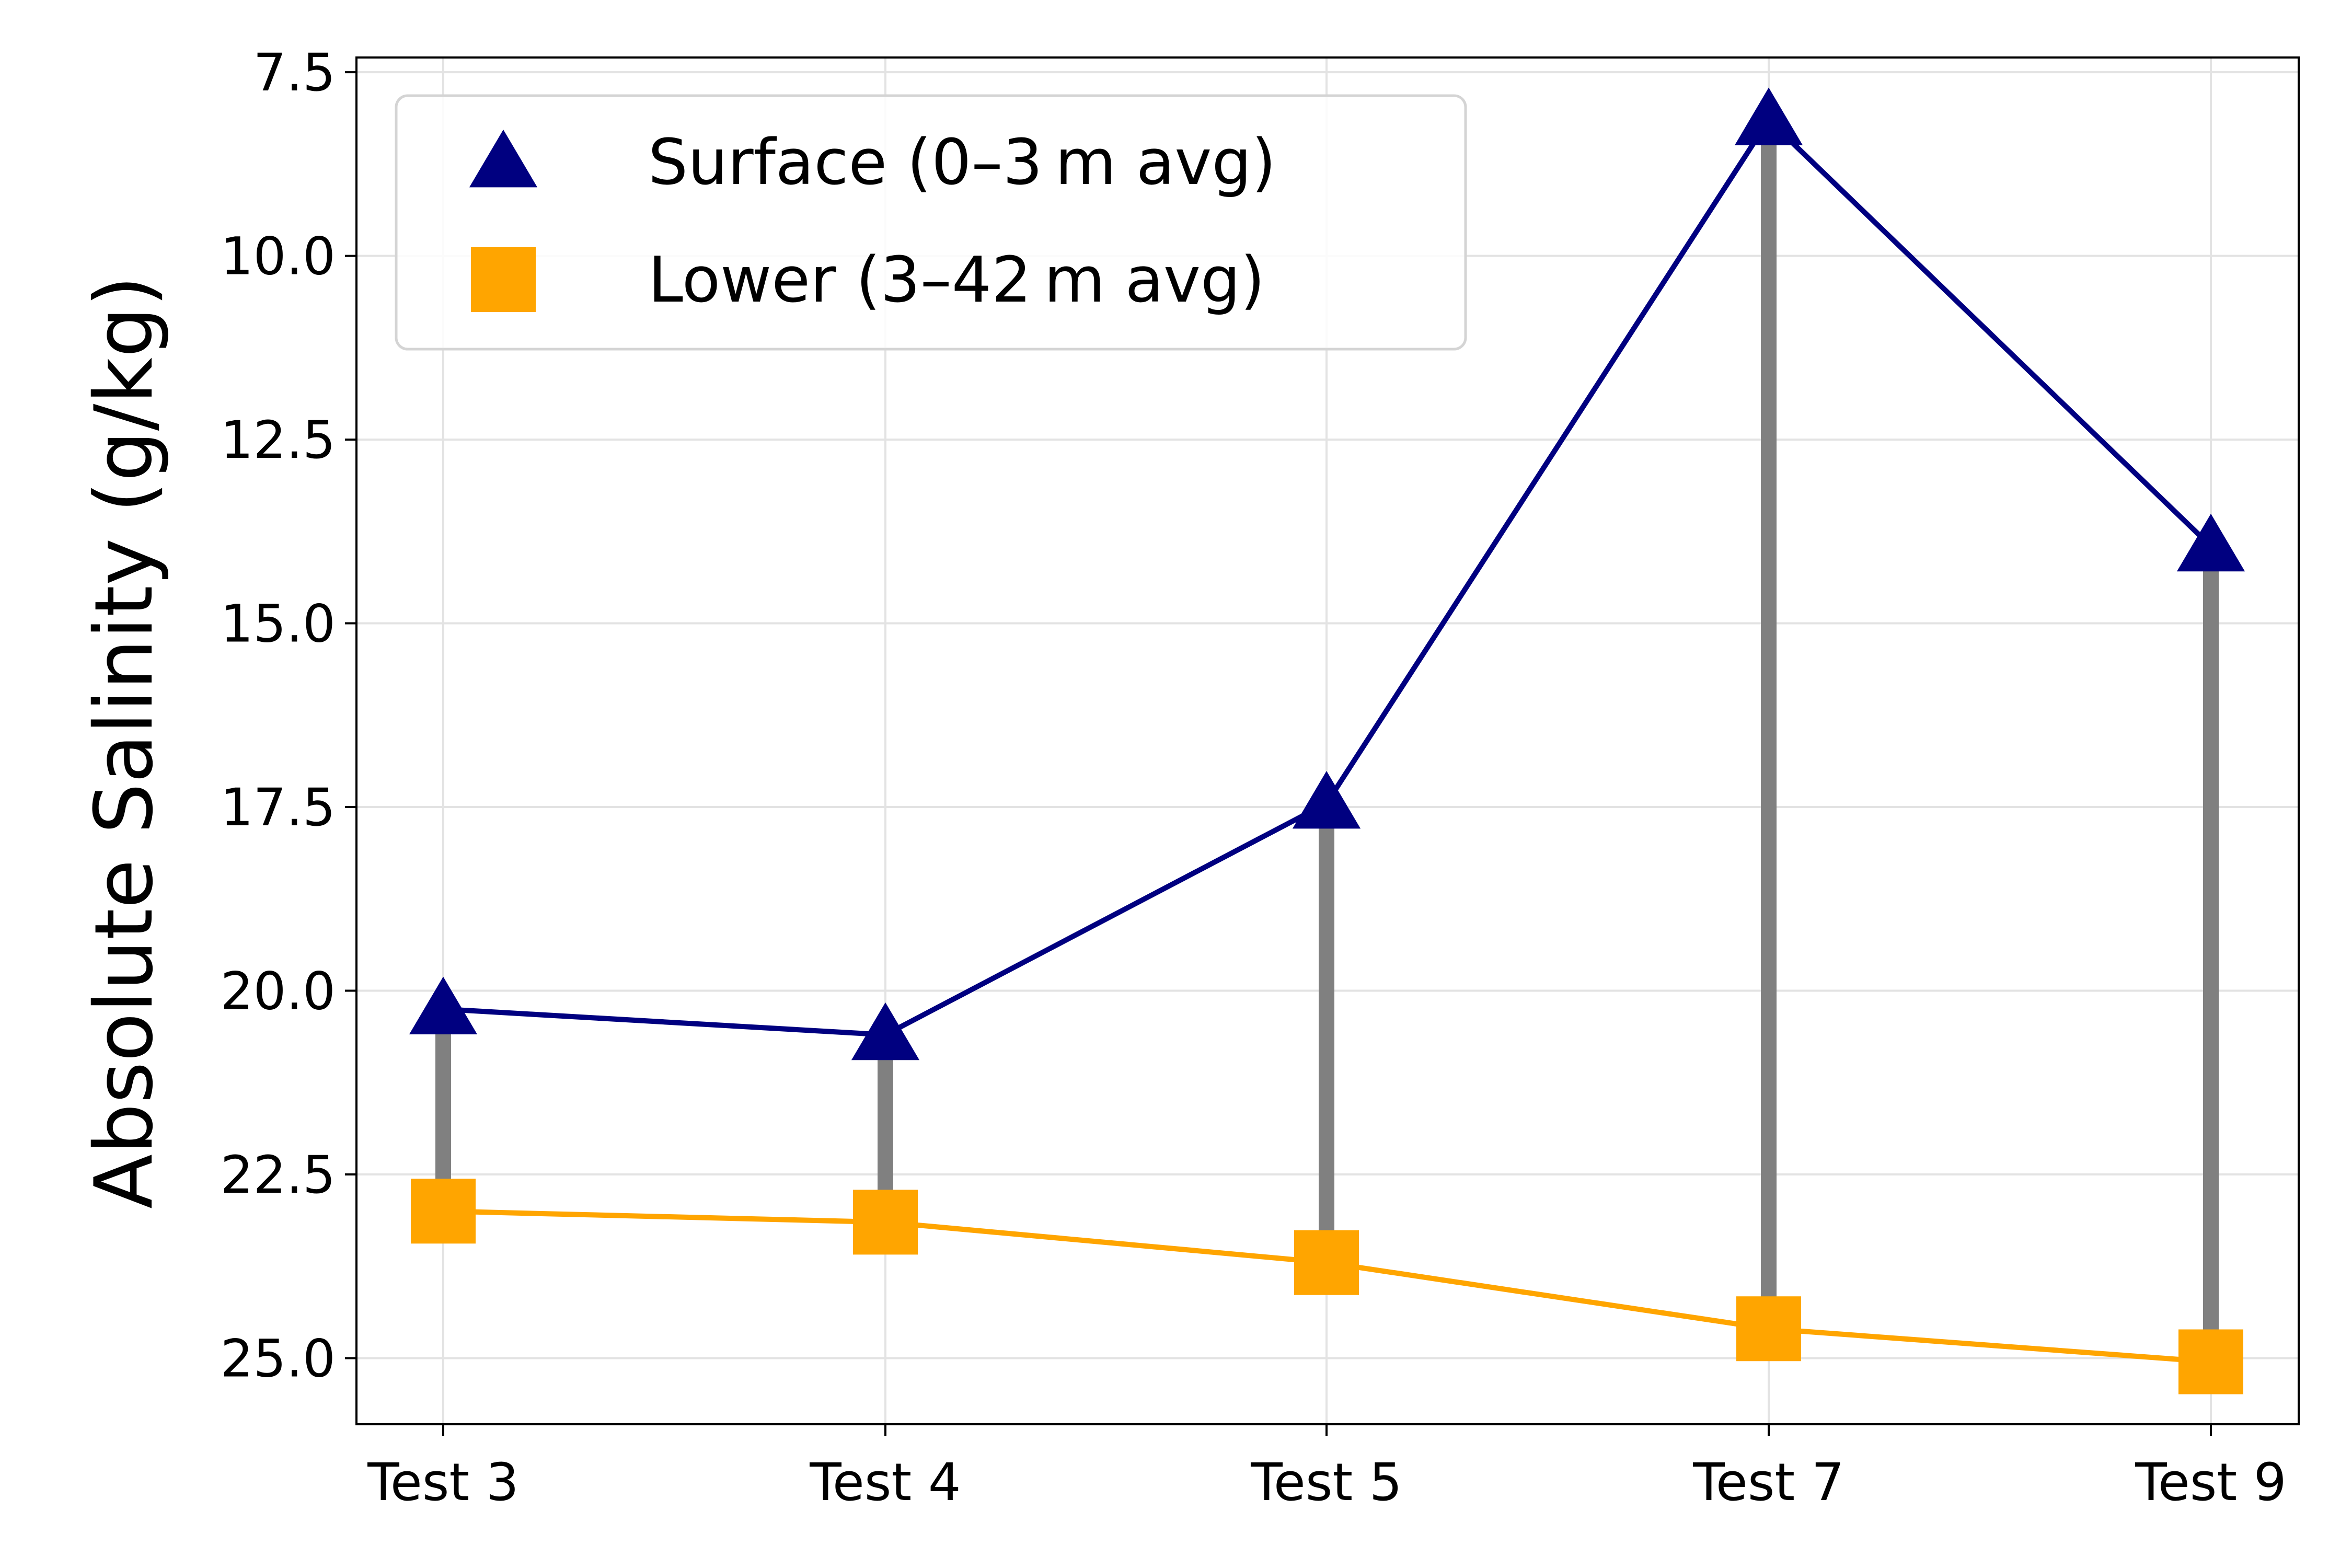 The width and height of the screenshot is (2352, 1568). I want to click on y-tick-label: 15.0, so click(278, 624).